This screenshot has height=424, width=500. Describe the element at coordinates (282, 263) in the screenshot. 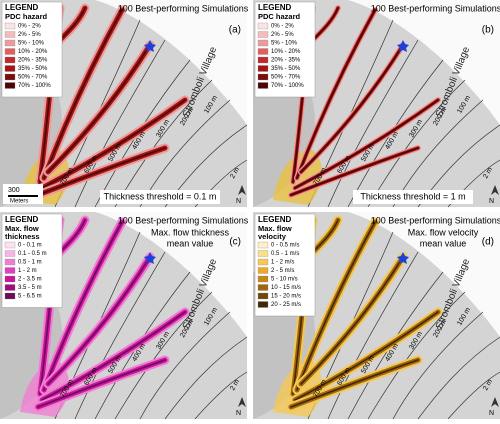

I see `legend-item-label: 1 - 2 m/s` at that location.